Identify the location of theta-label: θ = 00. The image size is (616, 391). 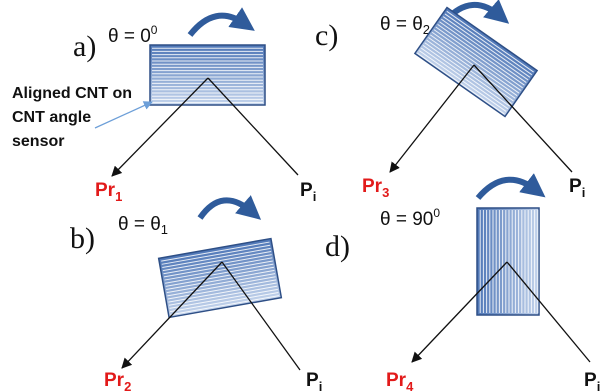
(133, 35).